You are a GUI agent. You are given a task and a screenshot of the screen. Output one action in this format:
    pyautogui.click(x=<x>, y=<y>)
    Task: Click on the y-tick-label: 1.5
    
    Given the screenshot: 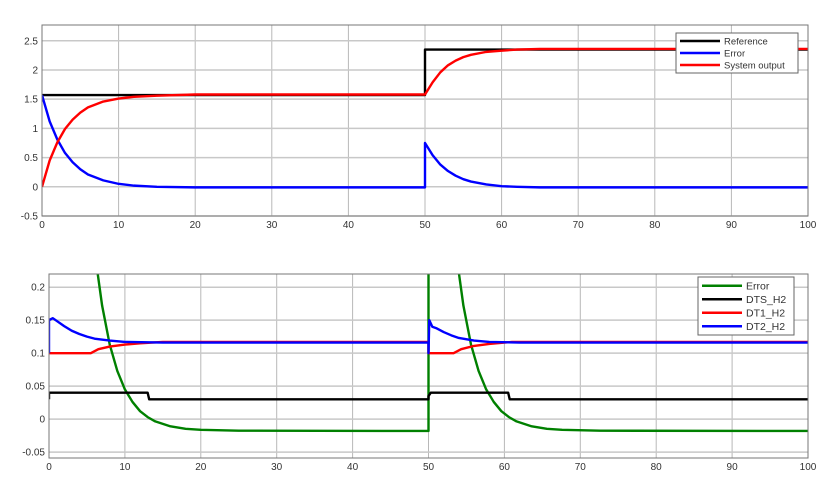 What is the action you would take?
    pyautogui.click(x=31, y=100)
    